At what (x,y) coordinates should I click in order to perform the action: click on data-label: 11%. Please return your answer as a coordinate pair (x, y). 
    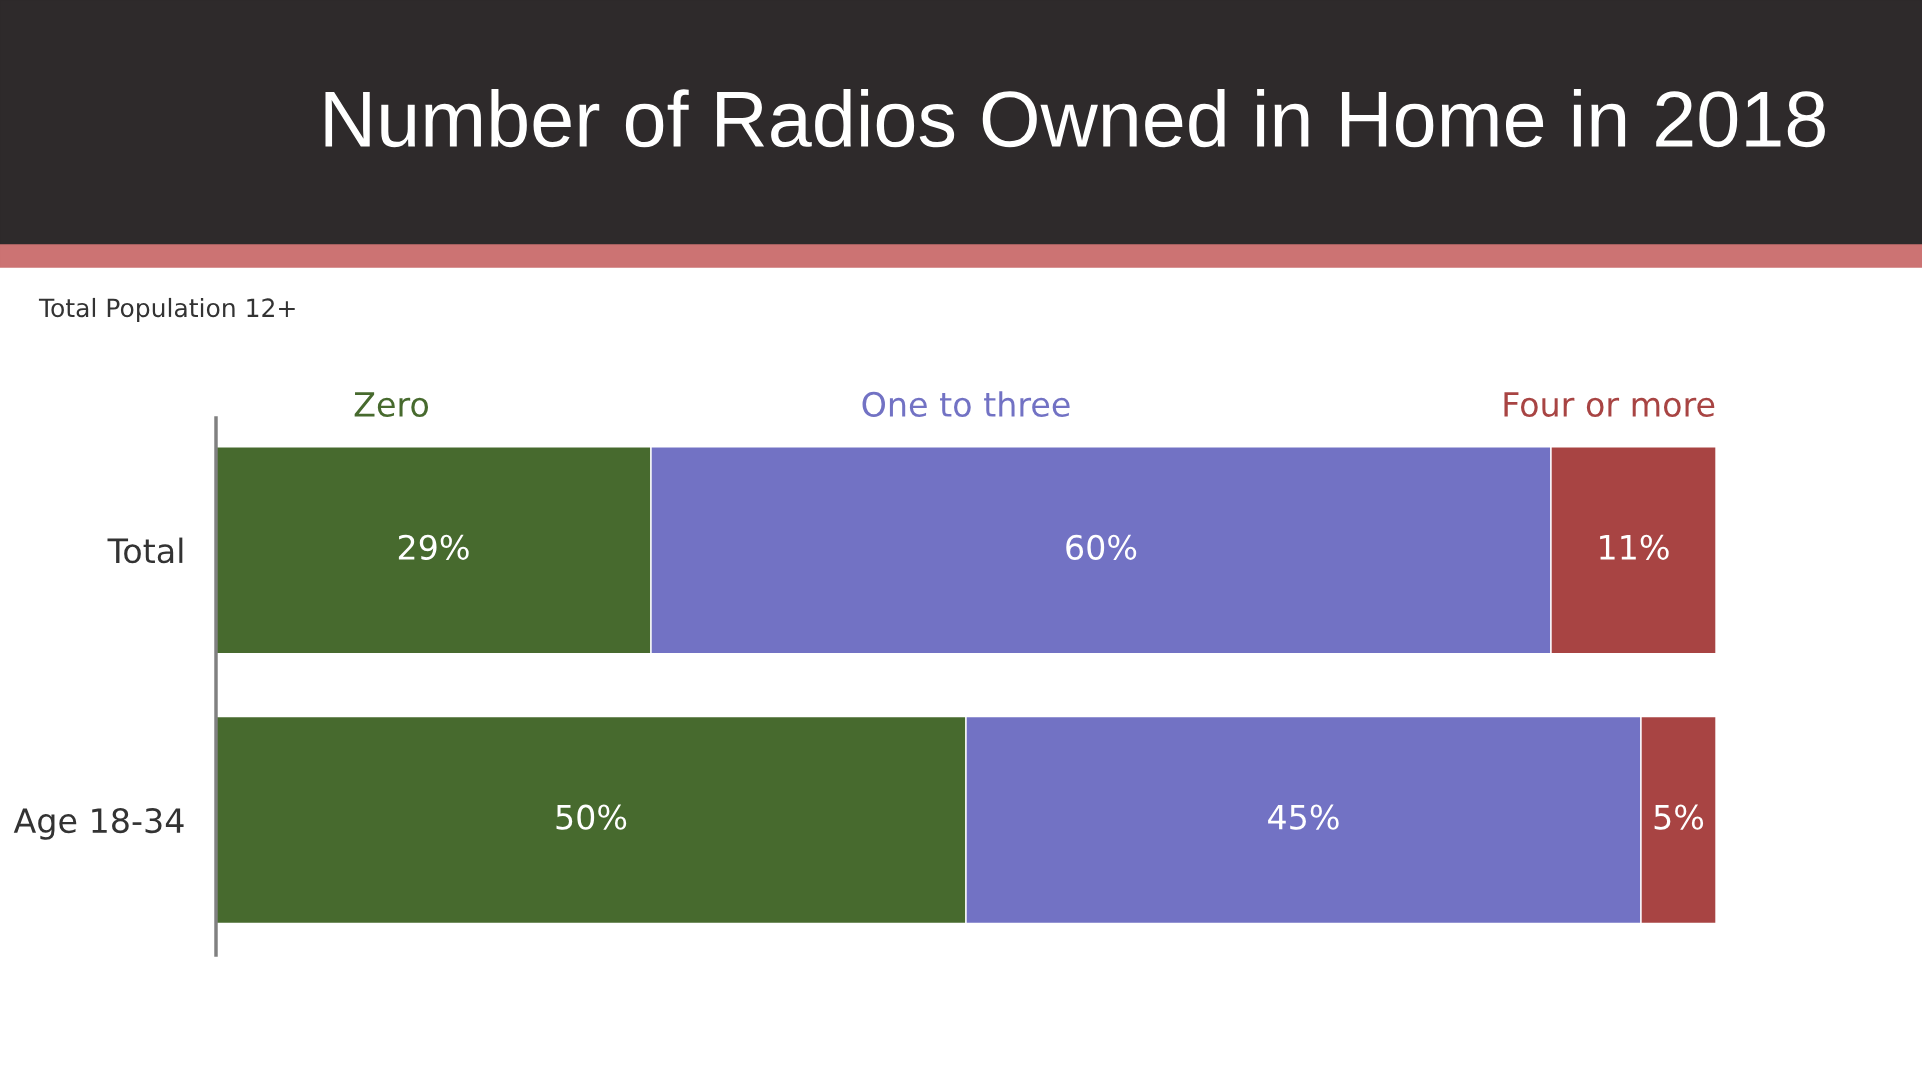
    Looking at the image, I should click on (1634, 547).